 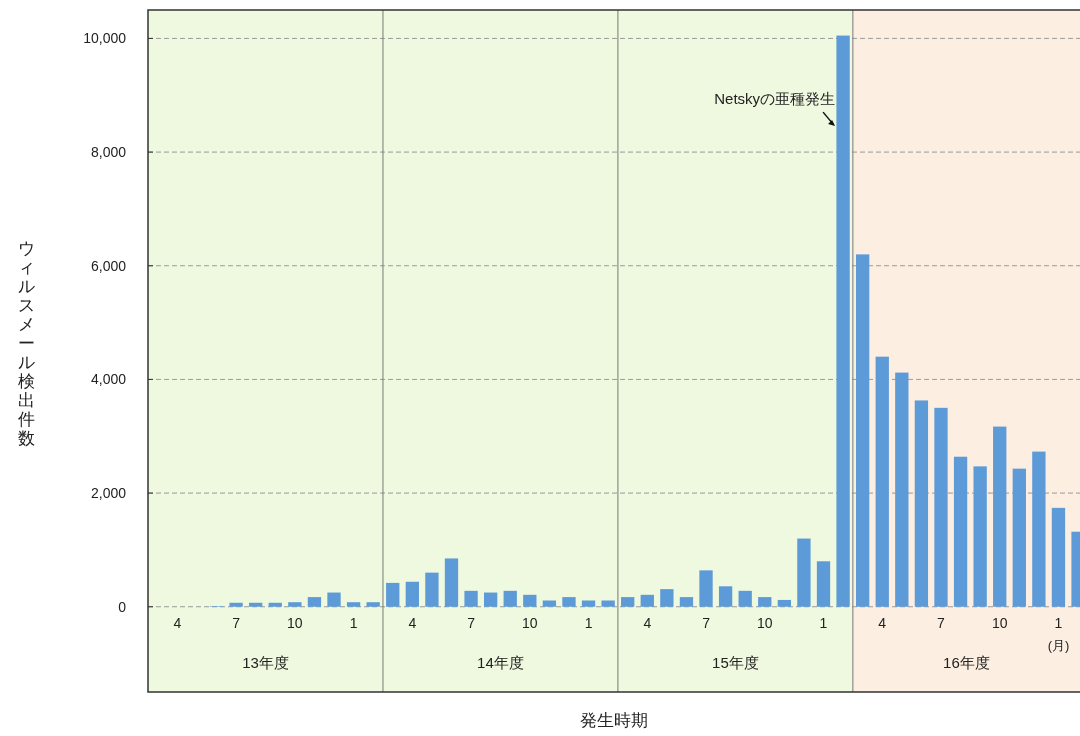 I want to click on y-tick-label: 8,000, so click(x=108, y=152).